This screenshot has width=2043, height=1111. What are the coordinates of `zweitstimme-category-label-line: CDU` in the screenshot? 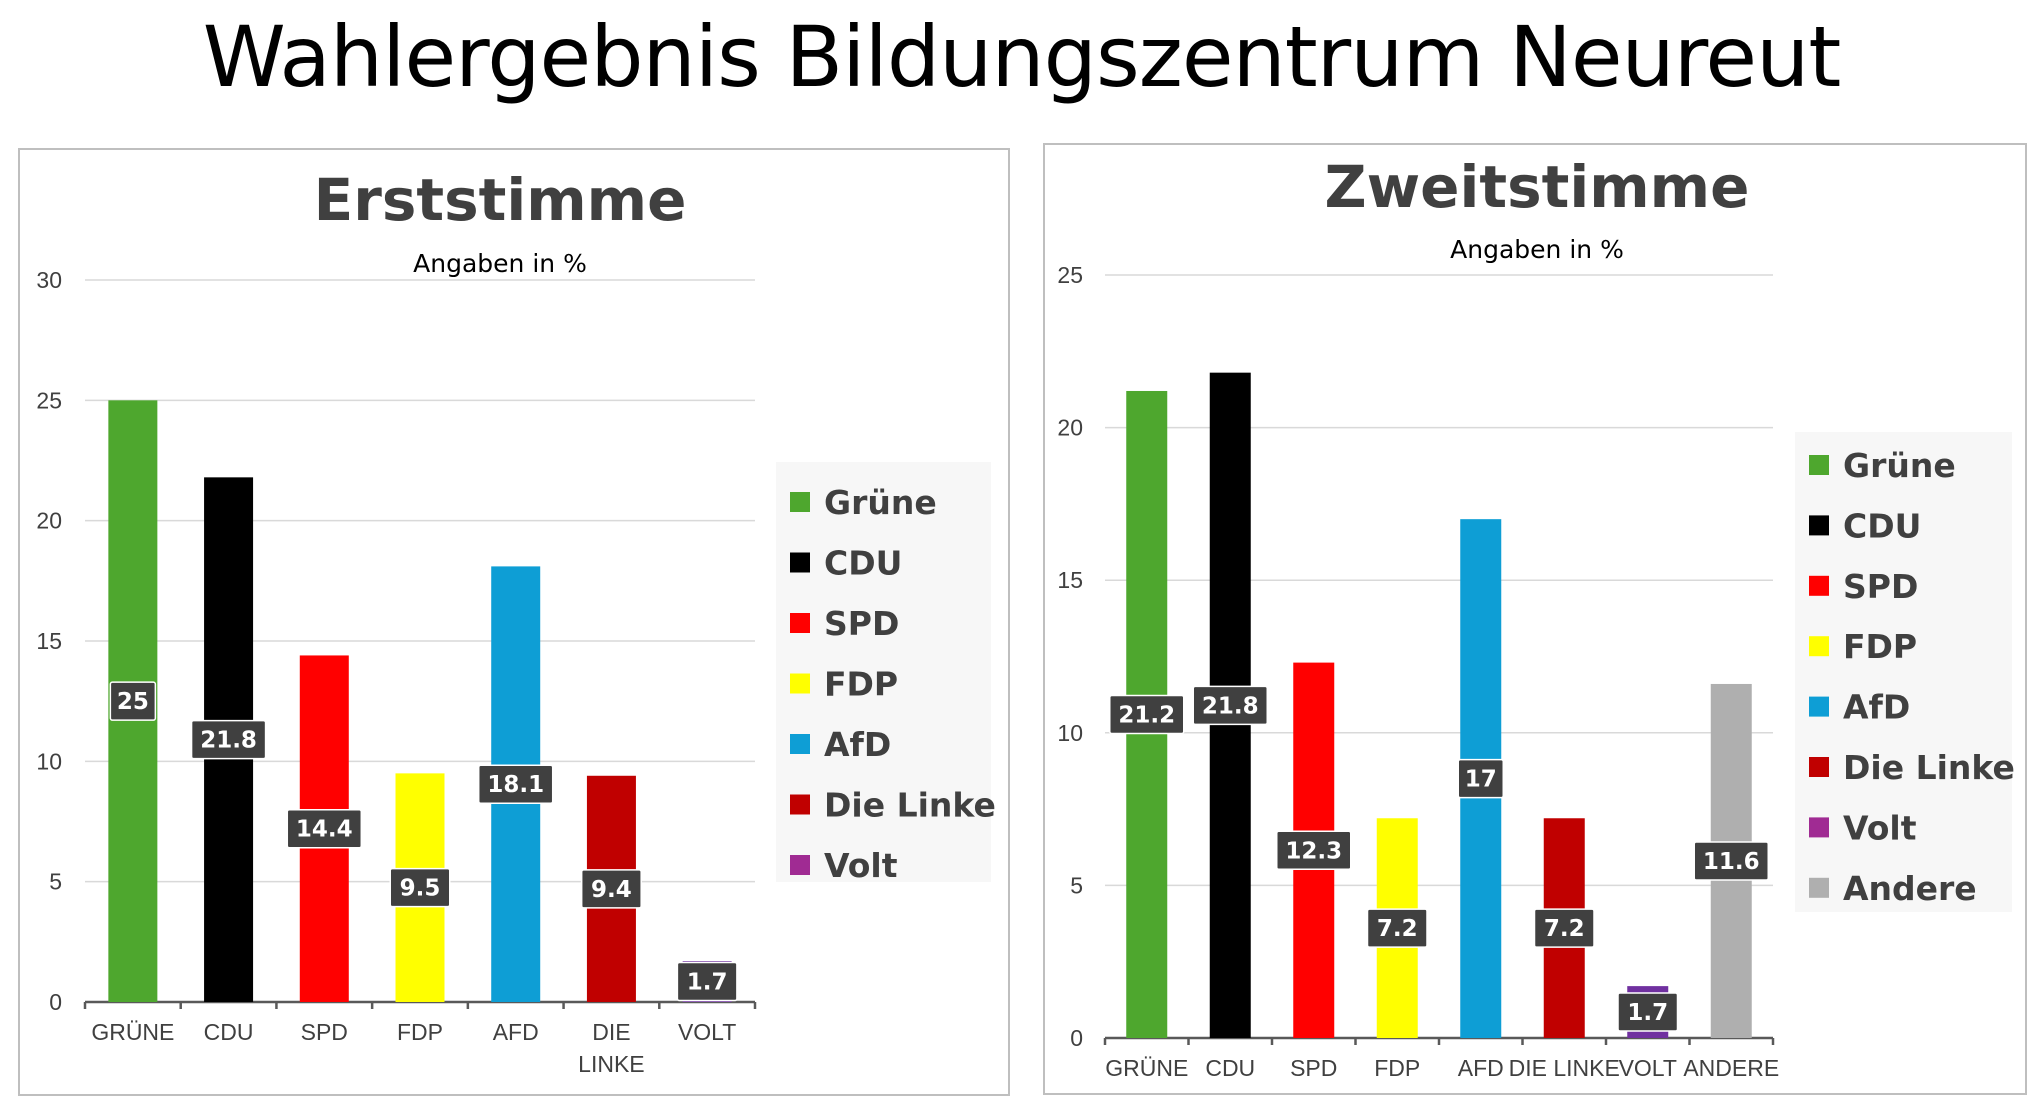 It's located at (1230, 1068).